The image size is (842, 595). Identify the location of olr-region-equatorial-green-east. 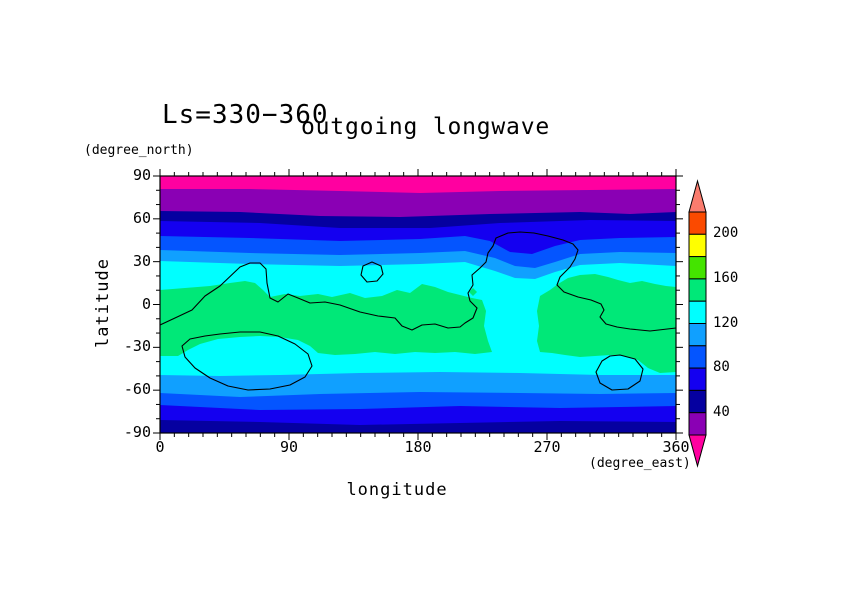
(606, 323).